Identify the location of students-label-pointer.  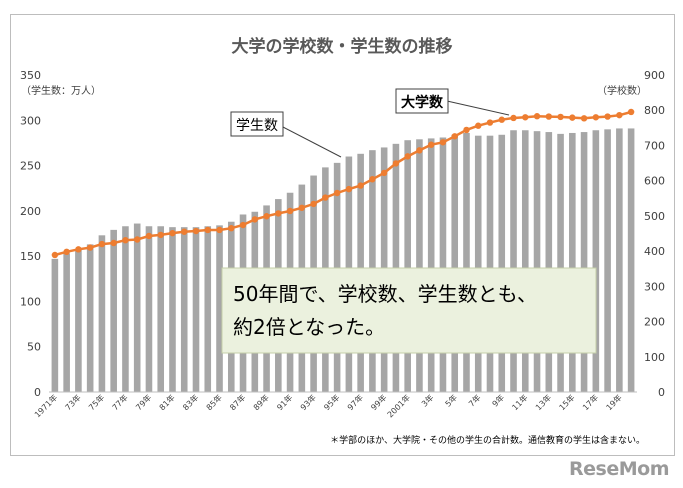
(312, 142).